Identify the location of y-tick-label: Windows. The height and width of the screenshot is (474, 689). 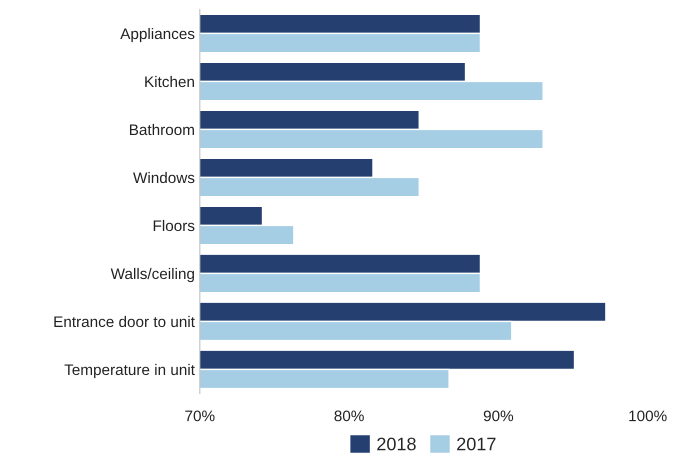
(163, 178).